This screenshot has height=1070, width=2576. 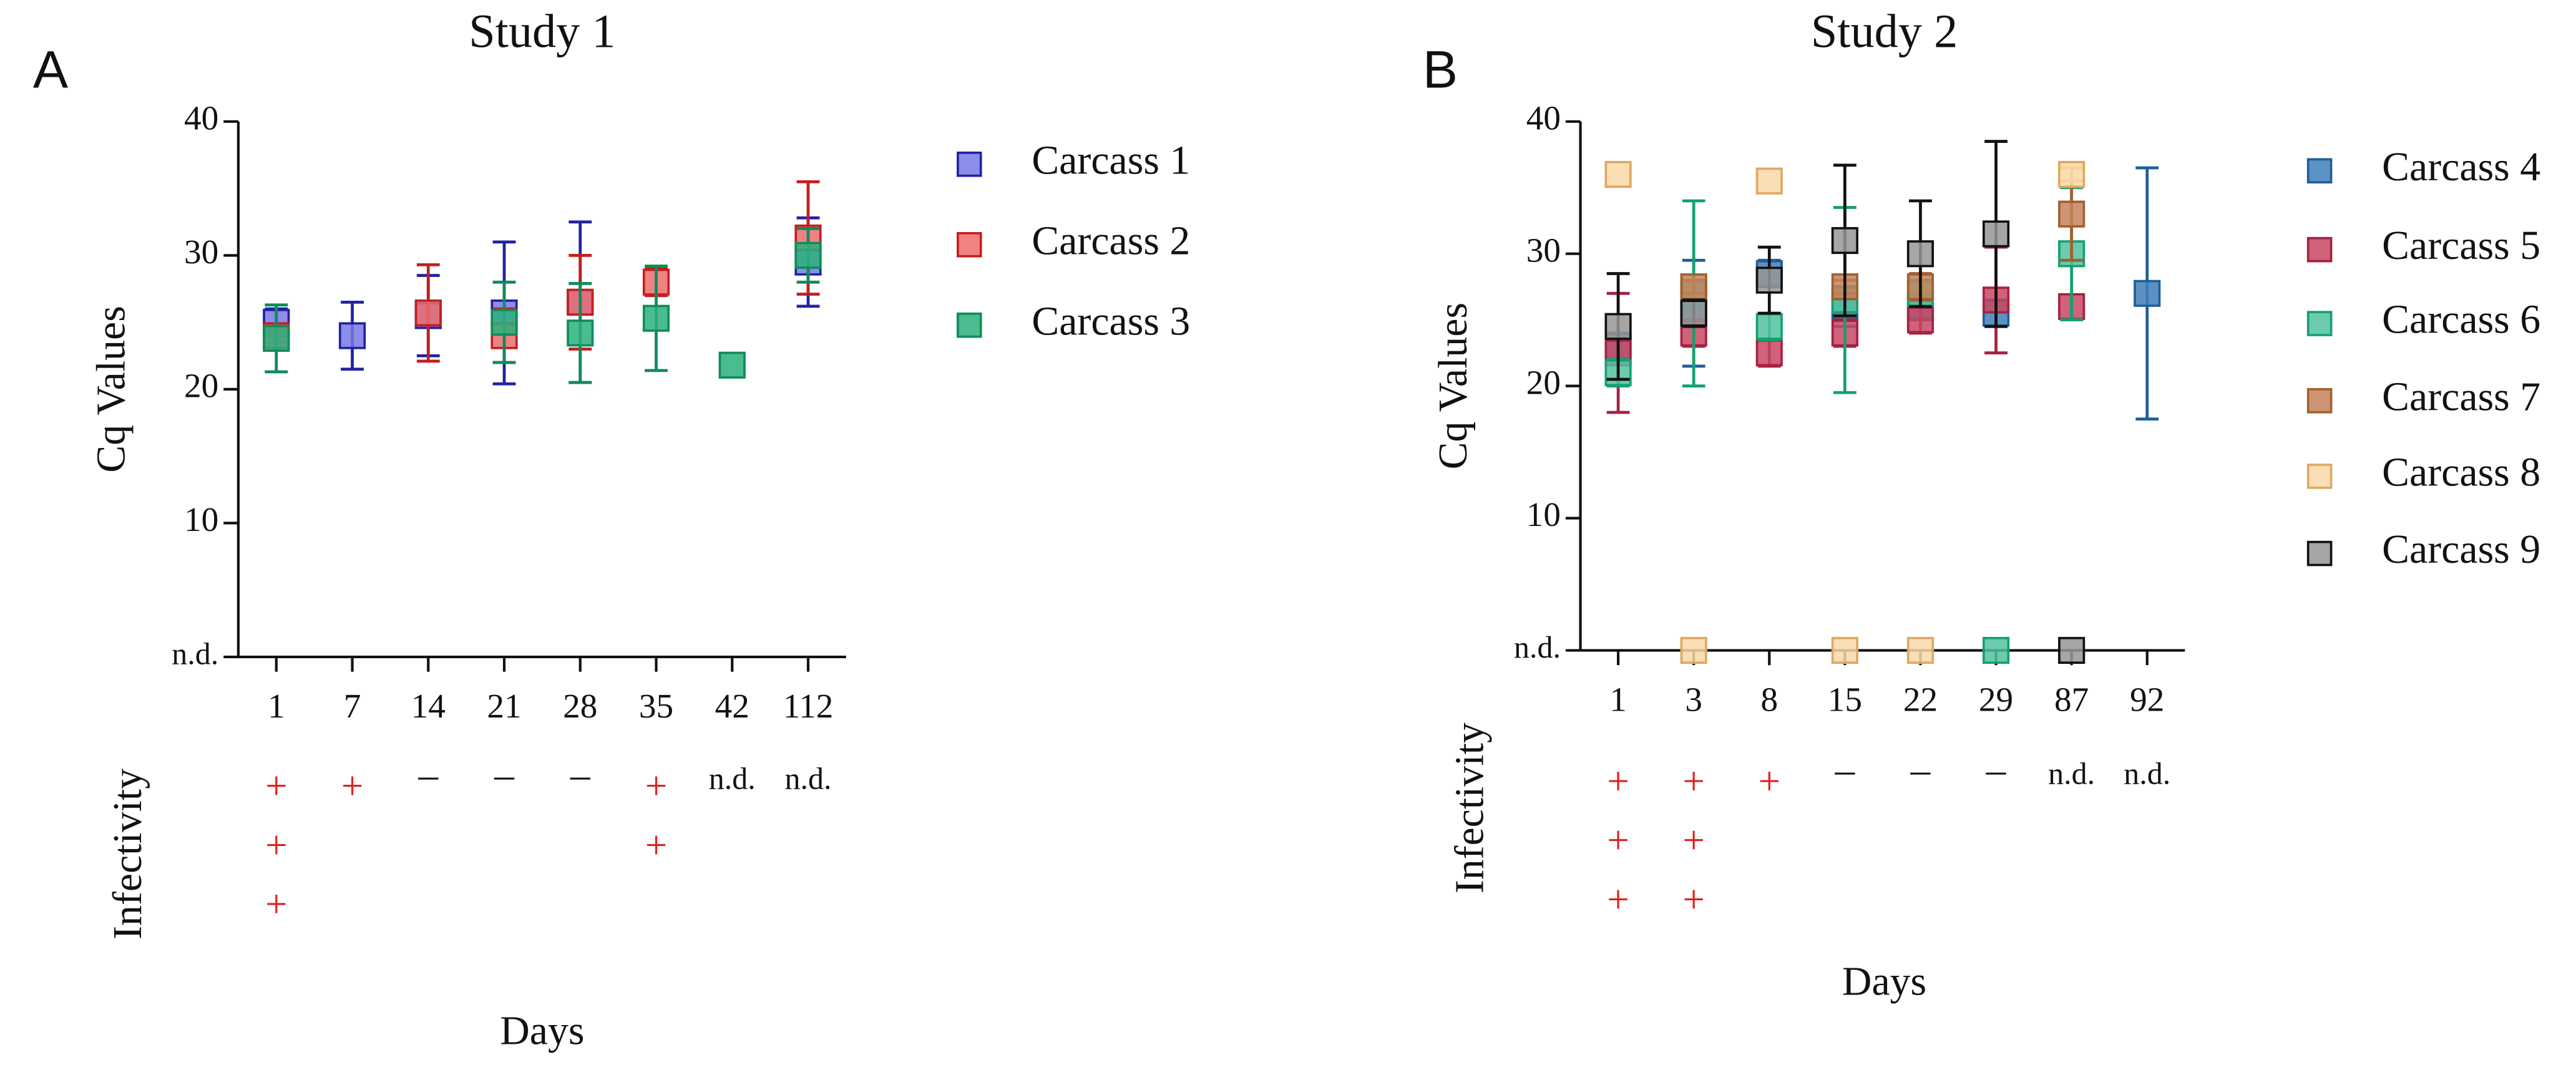 I want to click on x-tick-label: 35, so click(x=656, y=706).